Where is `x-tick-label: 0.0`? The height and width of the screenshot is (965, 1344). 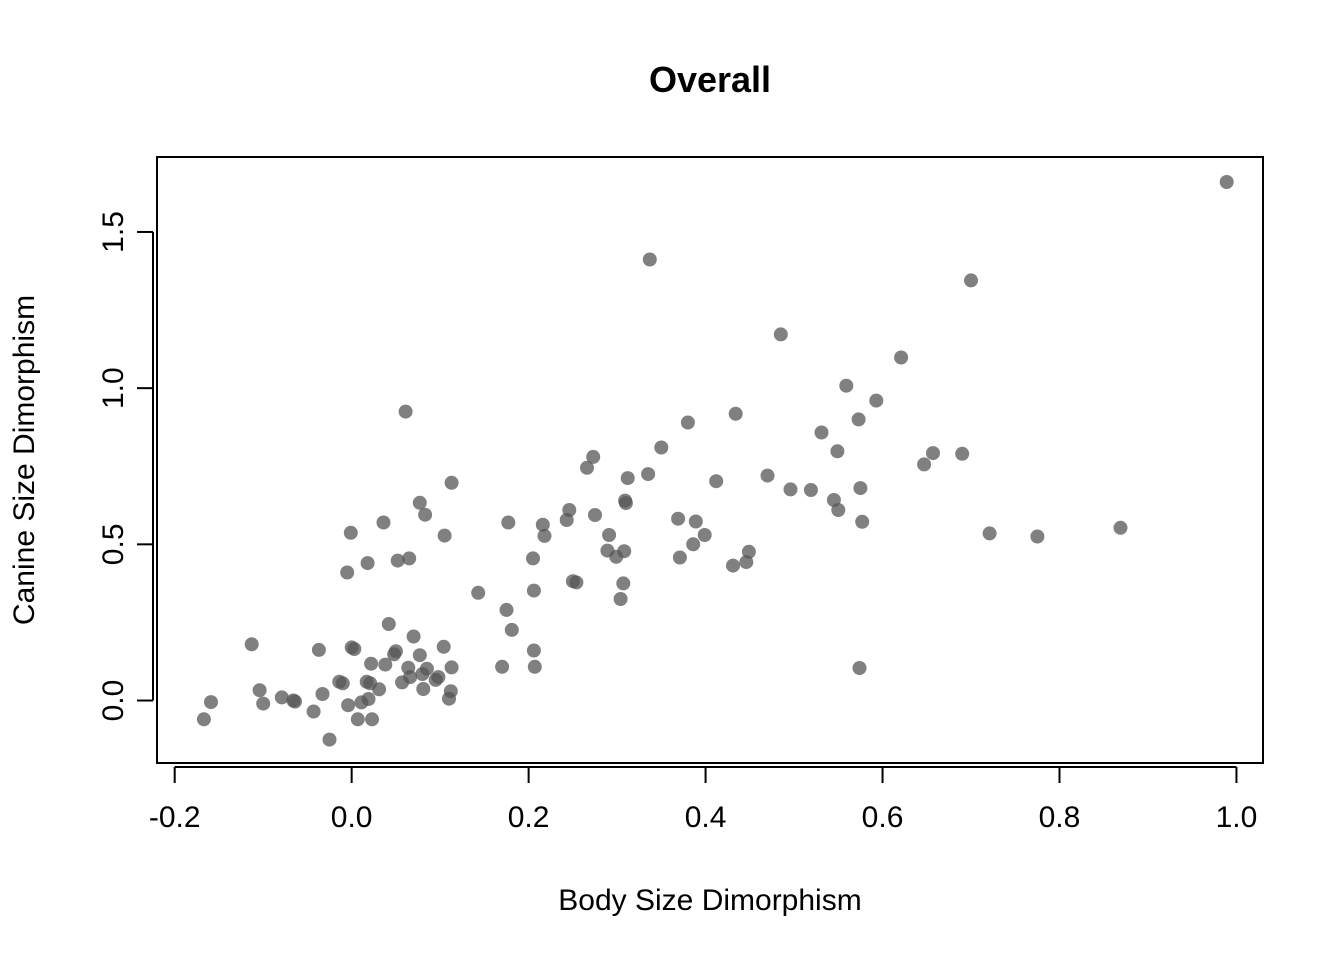
x-tick-label: 0.0 is located at coordinates (352, 817).